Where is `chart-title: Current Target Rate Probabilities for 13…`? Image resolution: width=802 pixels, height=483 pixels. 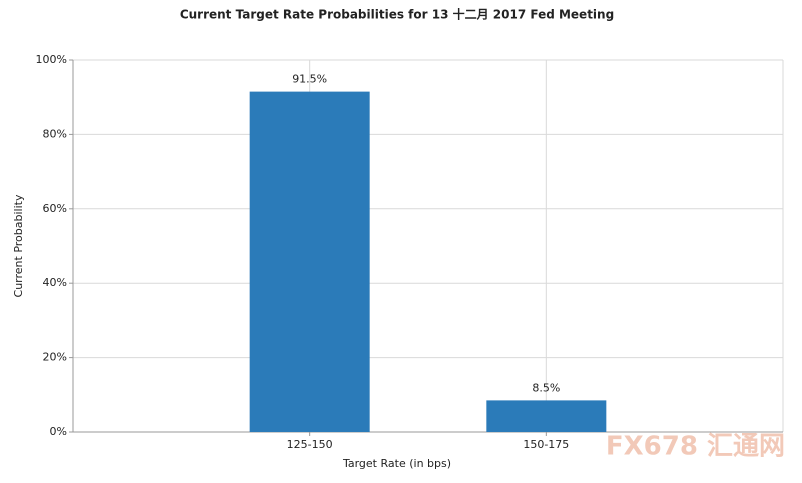
chart-title: Current Target Rate Probabilities for 13… is located at coordinates (397, 14).